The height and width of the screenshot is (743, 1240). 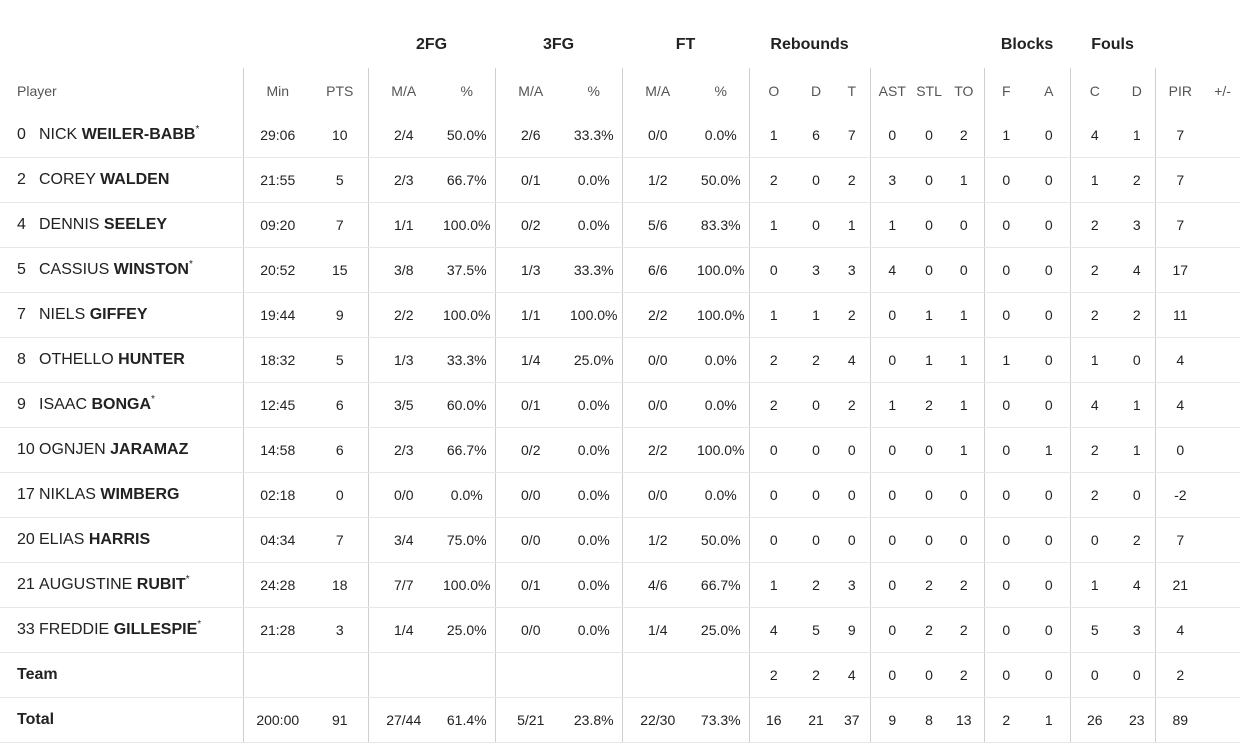 What do you see at coordinates (135, 179) in the screenshot?
I see `player-last-name: WALDEN` at bounding box center [135, 179].